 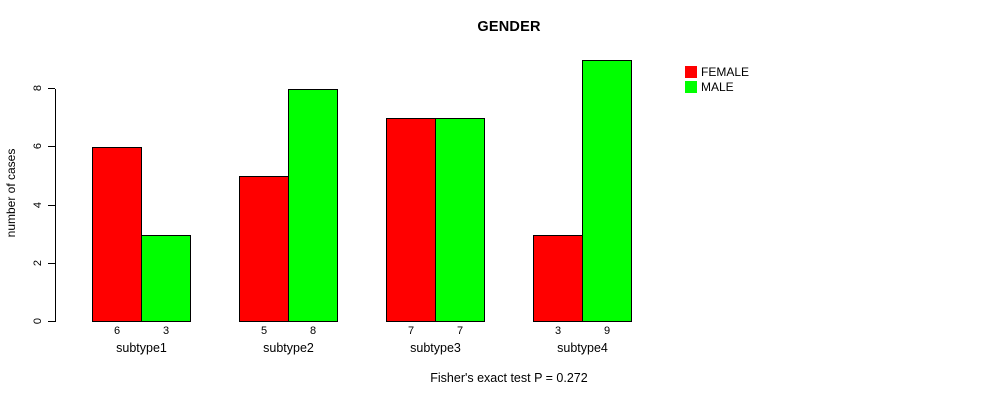 What do you see at coordinates (725, 72) in the screenshot?
I see `legend-label-female: FEMALE` at bounding box center [725, 72].